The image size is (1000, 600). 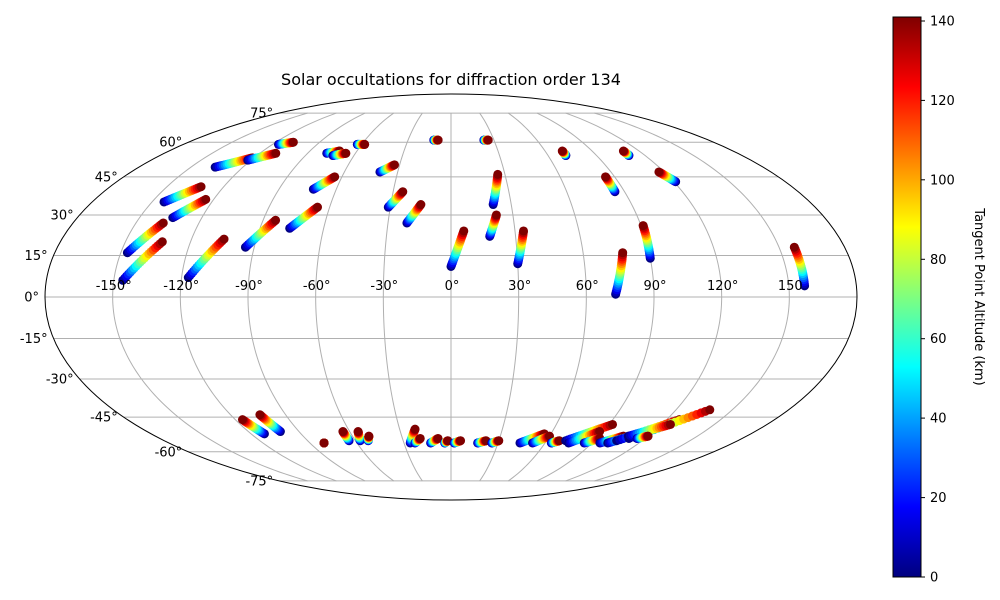 What do you see at coordinates (34, 339) in the screenshot?
I see `latitude-tick-label: -15°` at bounding box center [34, 339].